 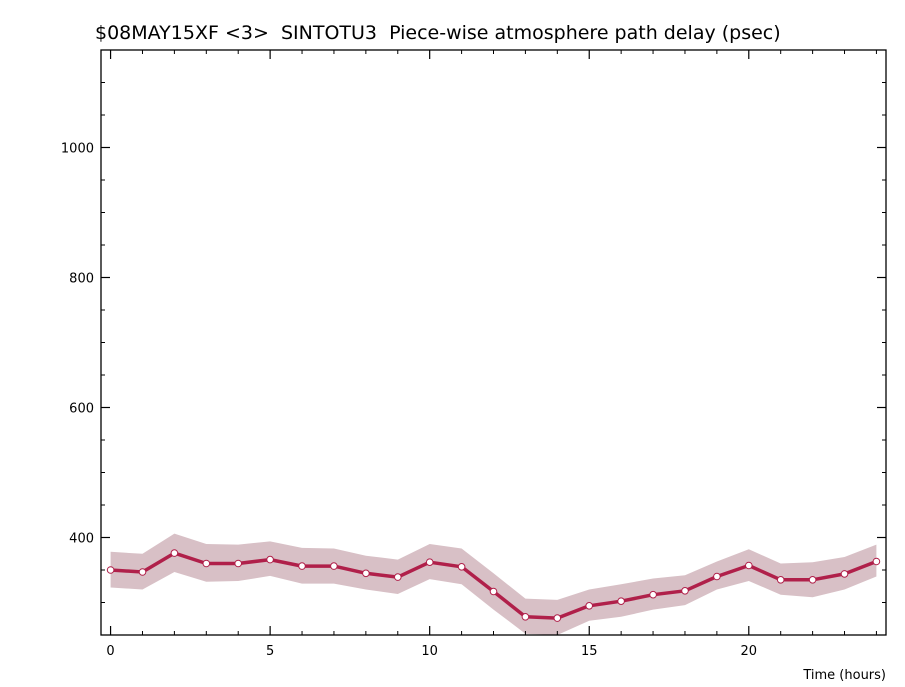 What do you see at coordinates (429, 651) in the screenshot?
I see `x-tick-label: 10` at bounding box center [429, 651].